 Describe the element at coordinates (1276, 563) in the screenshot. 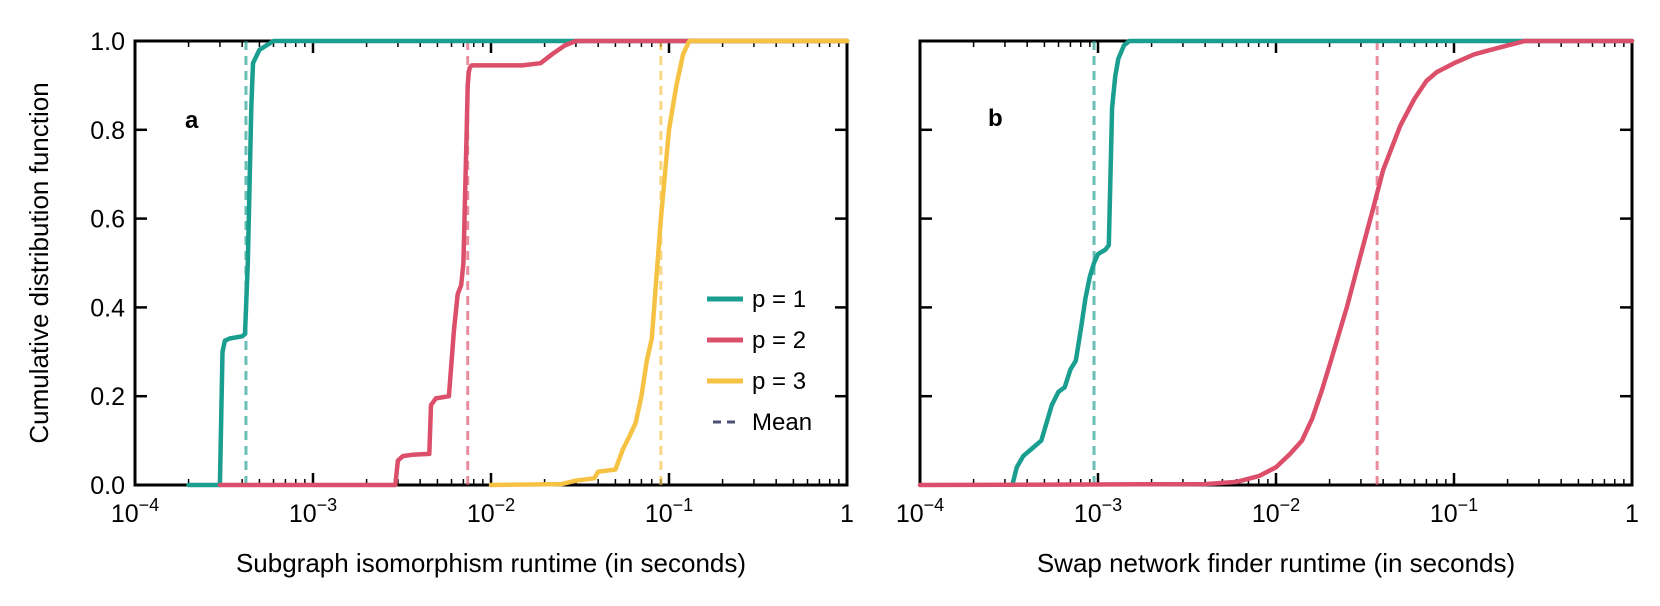

I see `x-axis-label-b: Swap network finder runtime (in seconds)` at that location.